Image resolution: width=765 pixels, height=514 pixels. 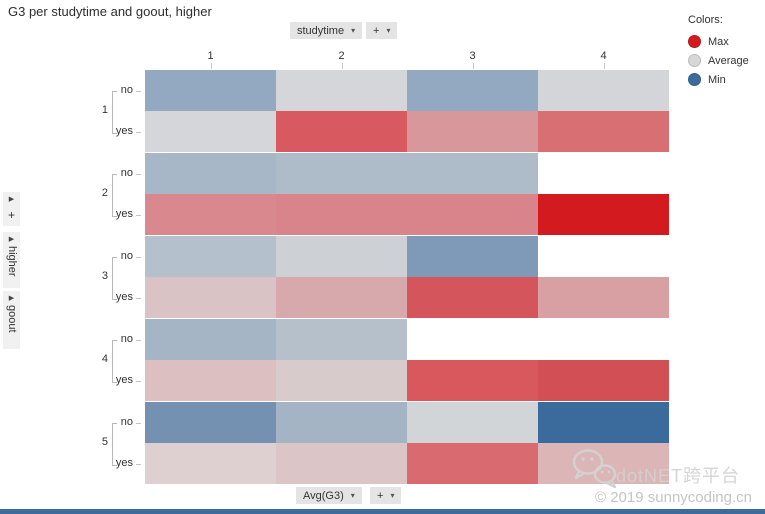 I want to click on legend-item-min: Min, so click(x=718, y=79).